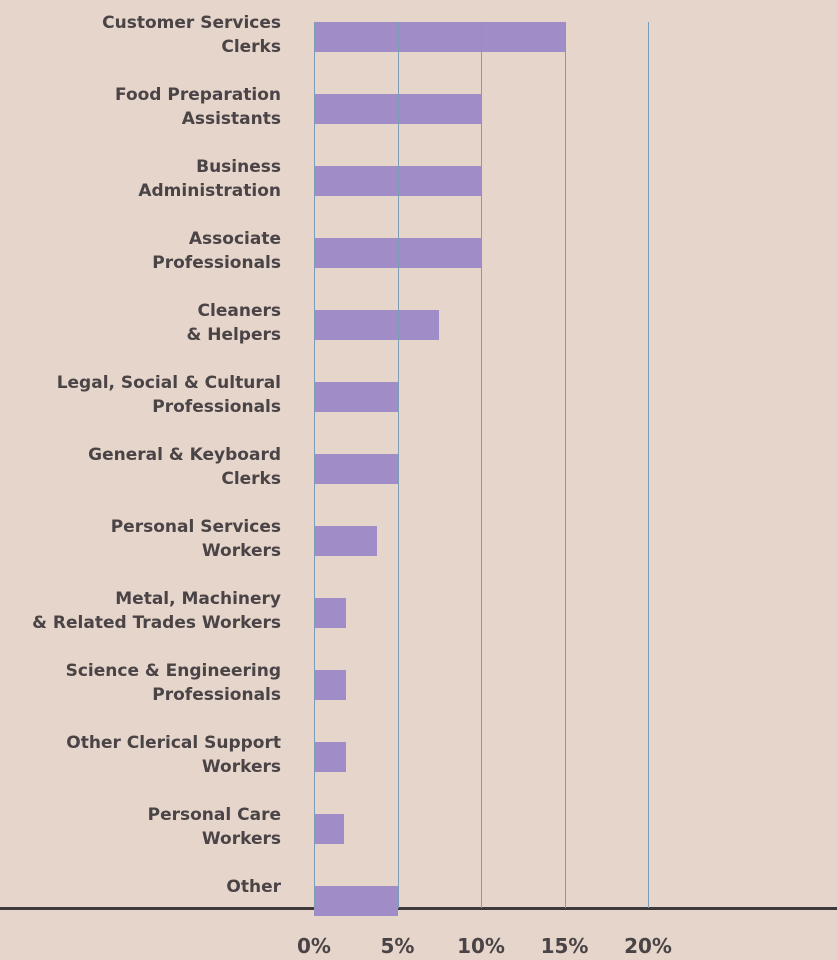 This screenshot has width=837, height=960. Describe the element at coordinates (564, 946) in the screenshot. I see `x-tick-label: 15%` at that location.